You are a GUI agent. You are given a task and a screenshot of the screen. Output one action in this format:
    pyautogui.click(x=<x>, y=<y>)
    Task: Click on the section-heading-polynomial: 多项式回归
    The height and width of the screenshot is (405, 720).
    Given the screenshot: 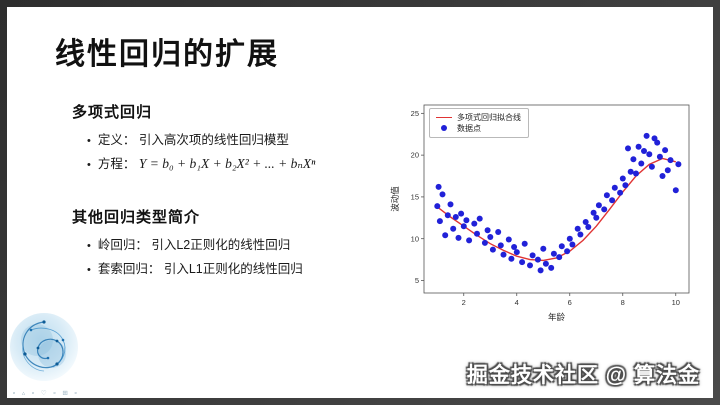 What is the action you would take?
    pyautogui.click(x=112, y=112)
    